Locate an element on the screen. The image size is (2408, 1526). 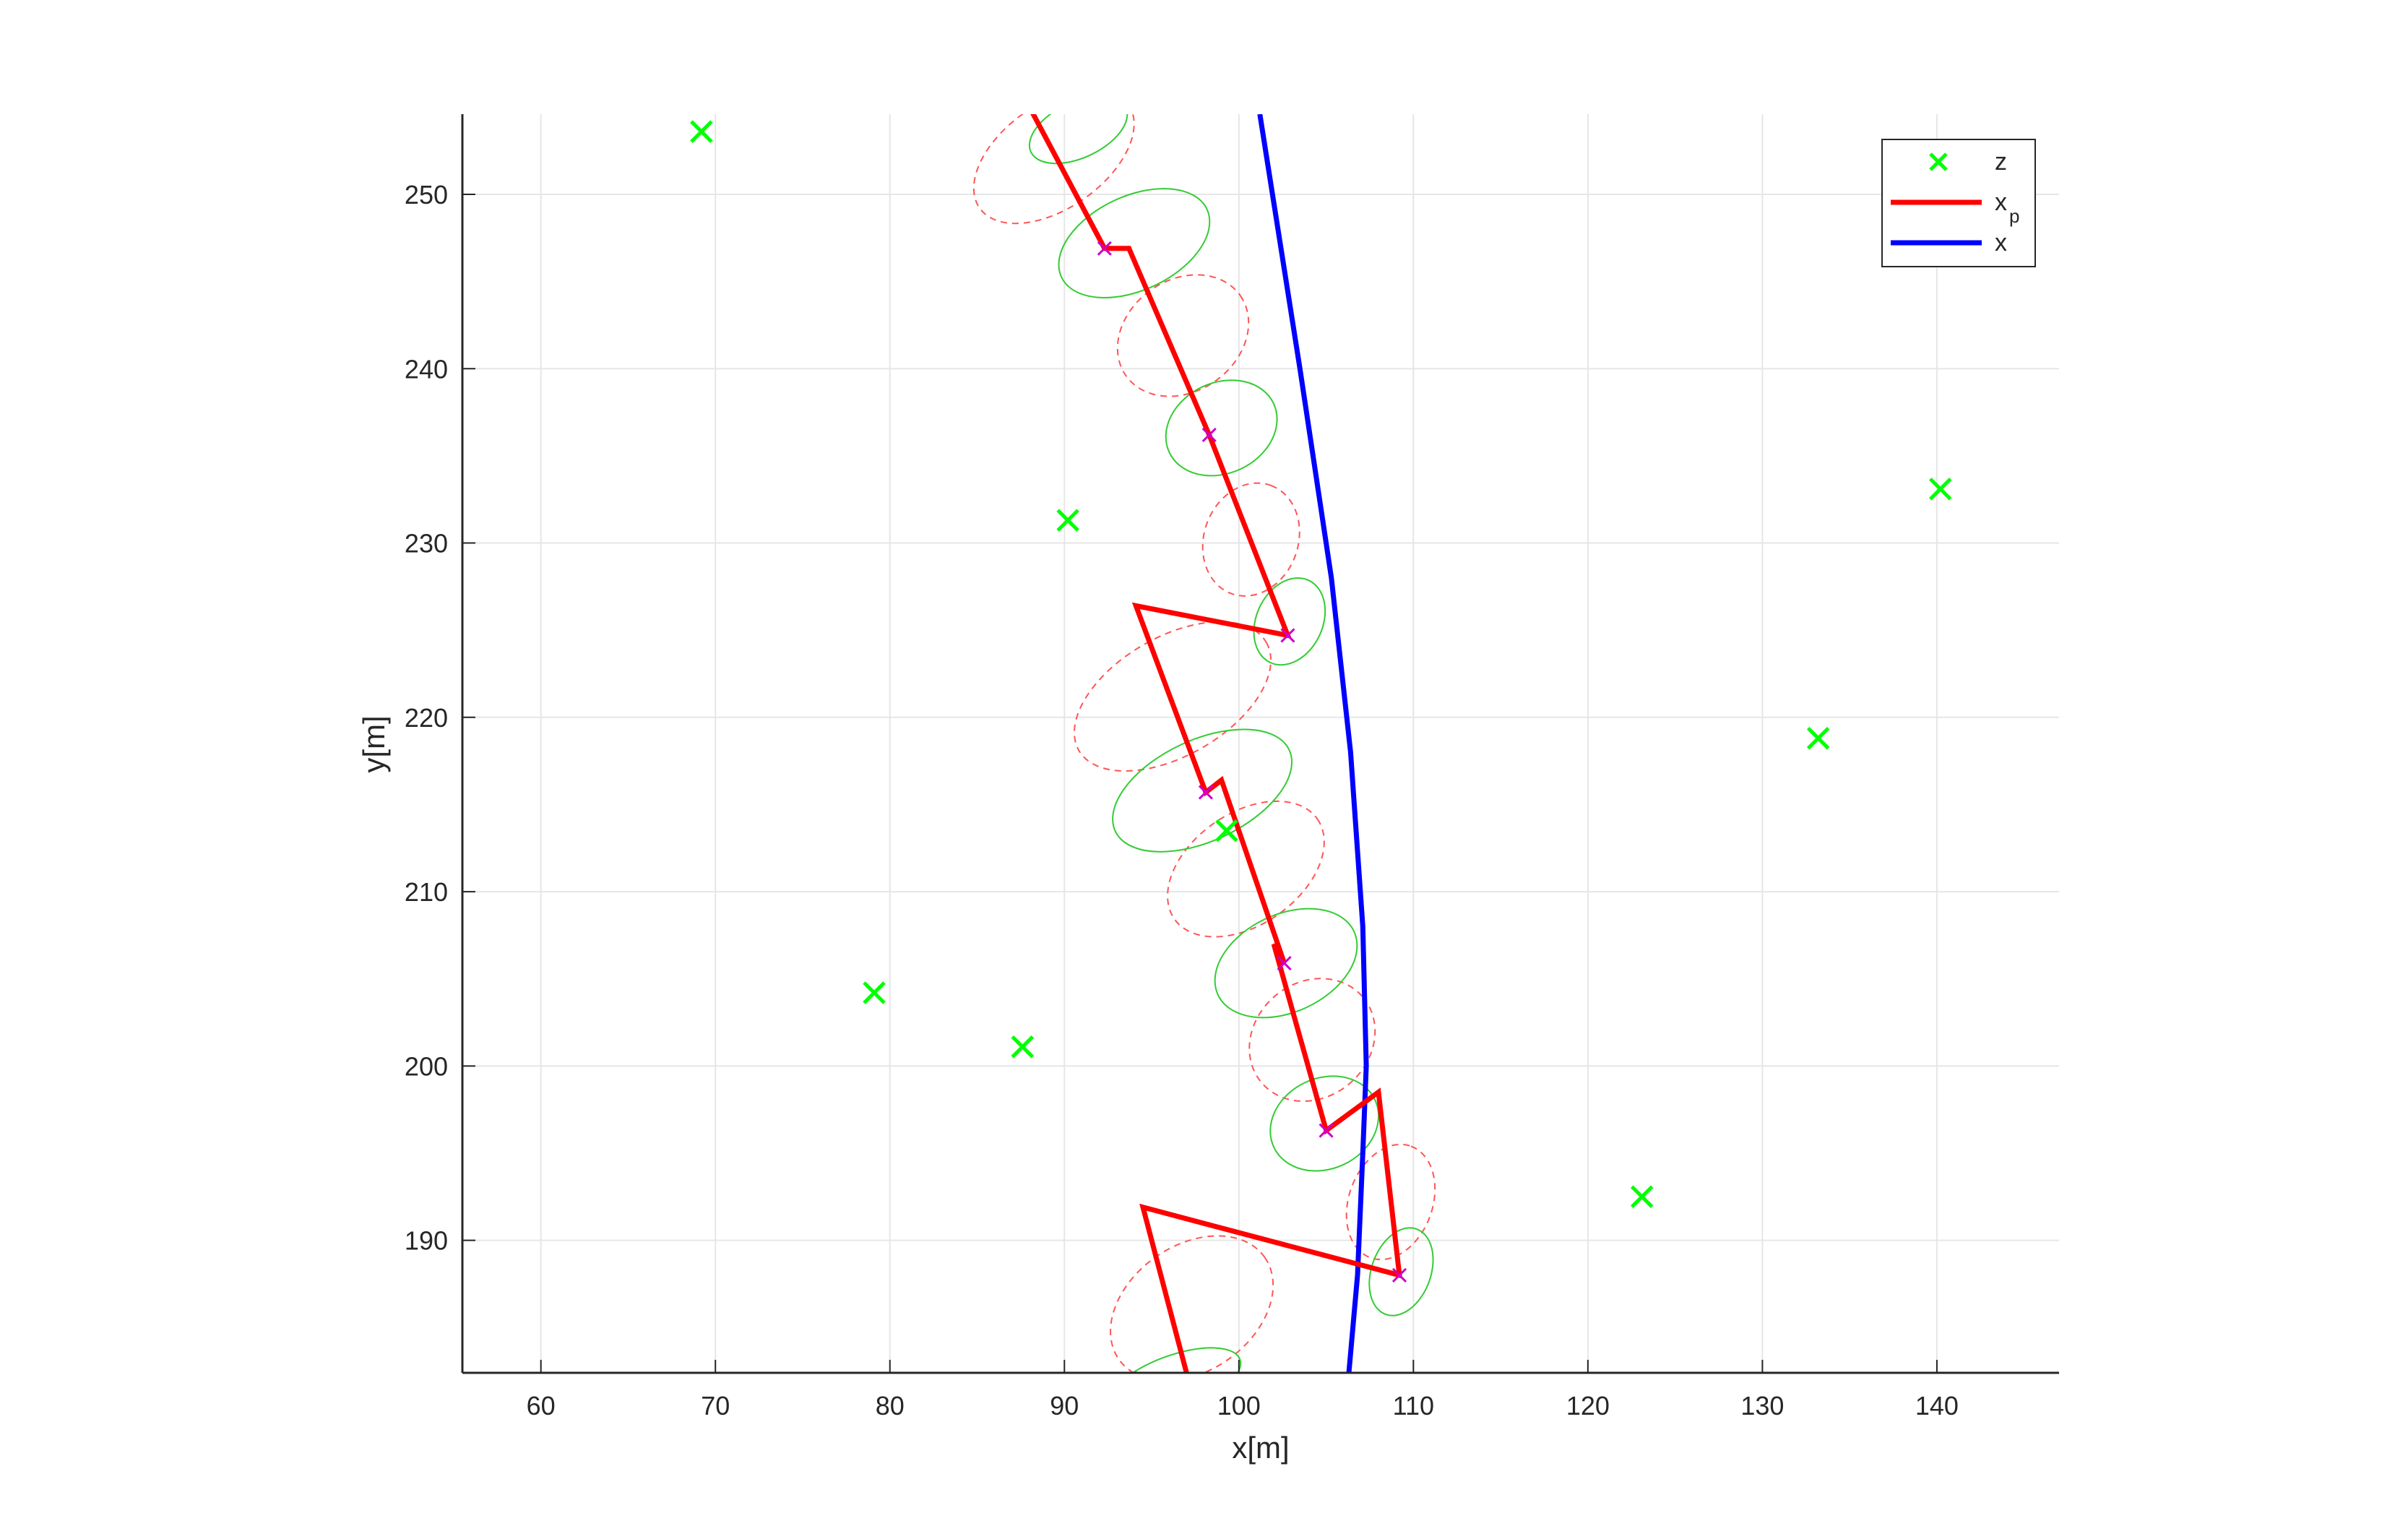
y-tick-label: 250 is located at coordinates (426, 195).